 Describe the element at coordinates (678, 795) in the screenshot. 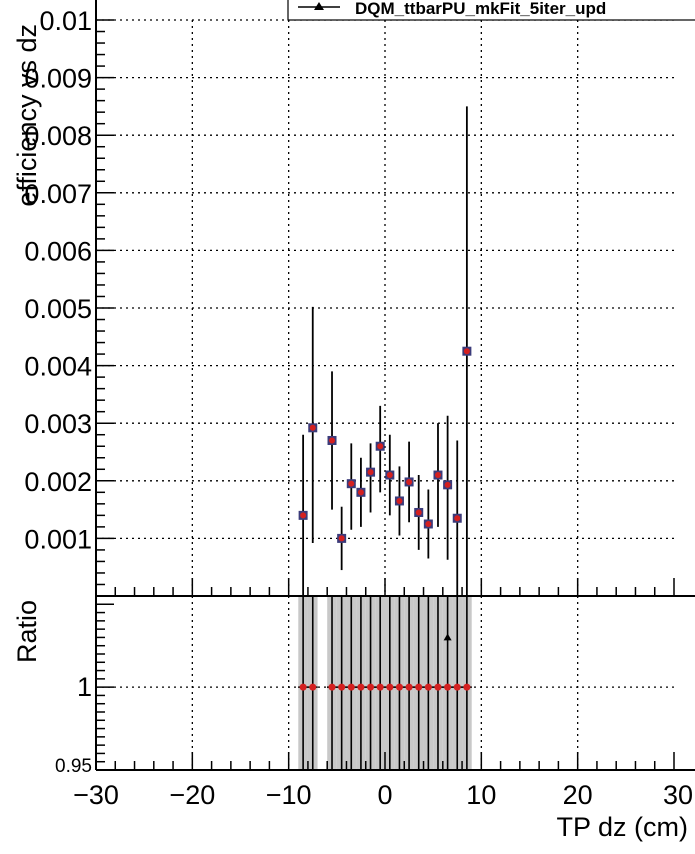

I see `x-tick-label: 30` at that location.